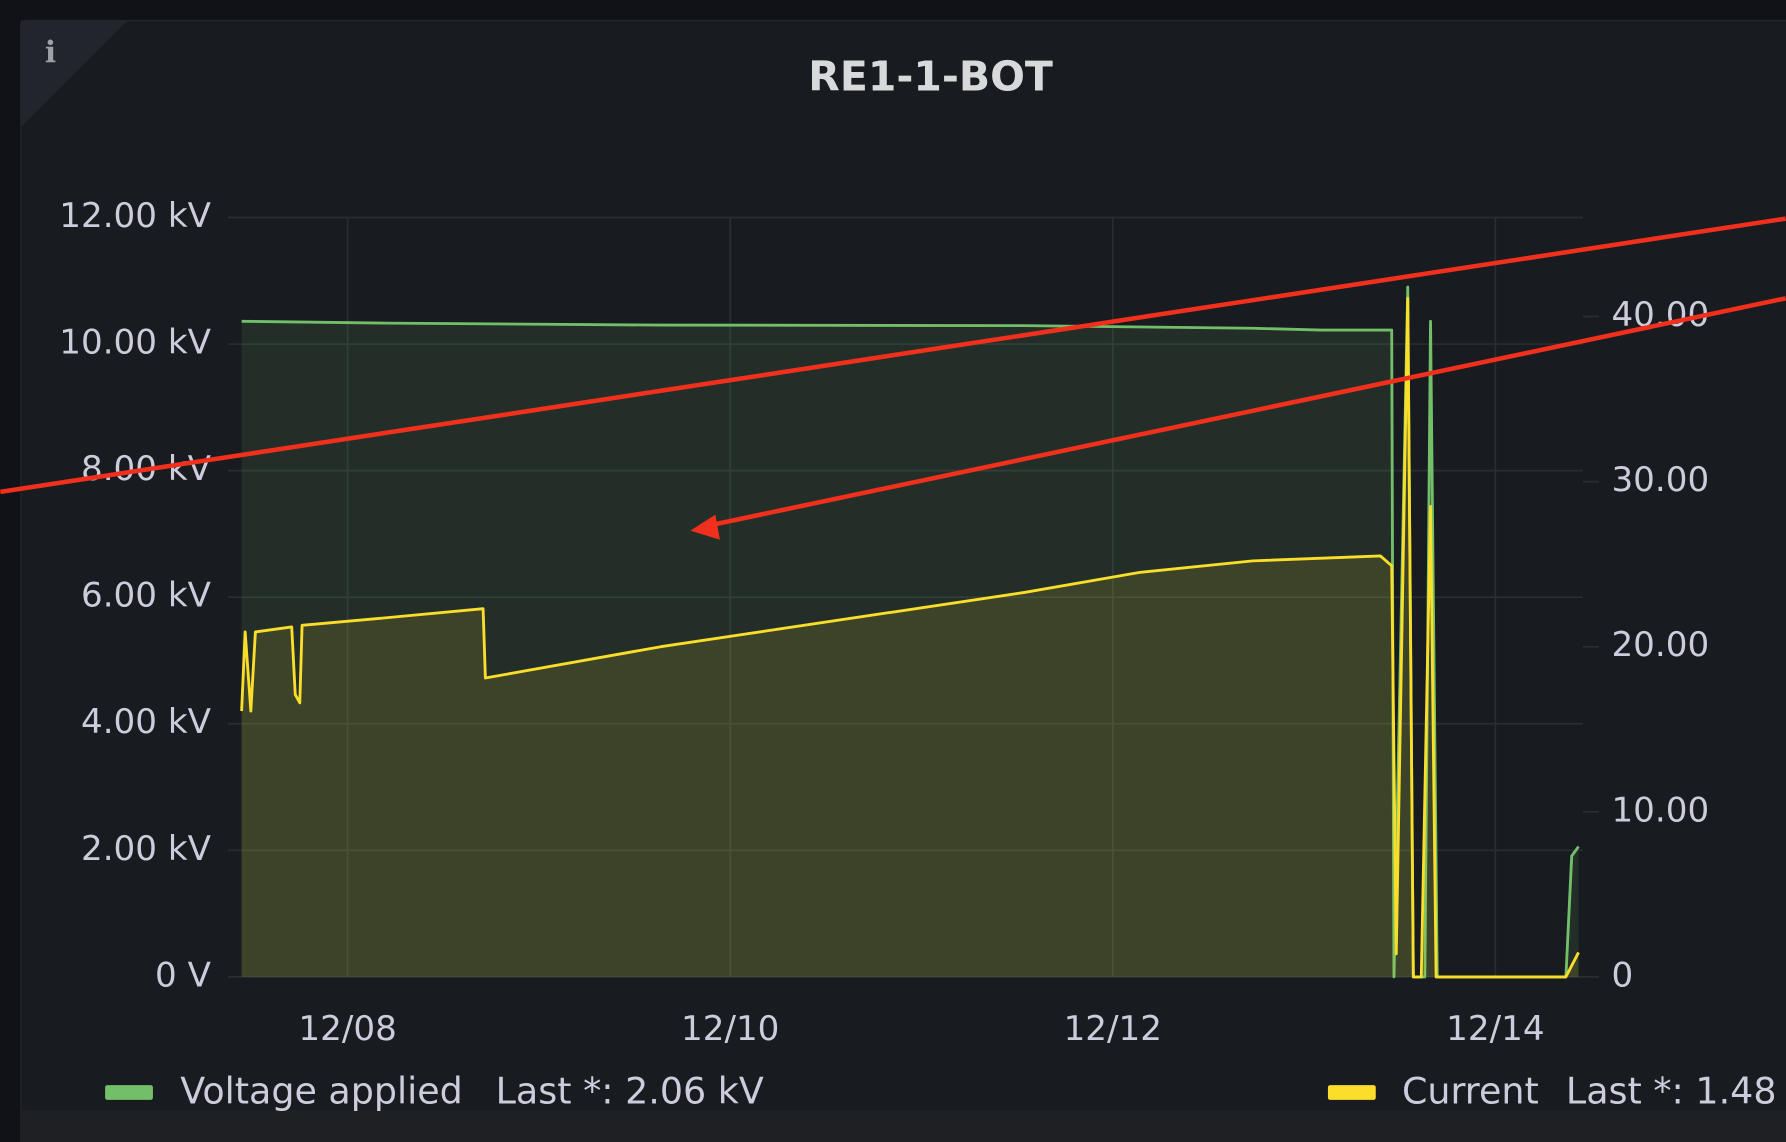 This screenshot has height=1142, width=1786. Describe the element at coordinates (1671, 1091) in the screenshot. I see `legend-stat: Last *: 1.48` at that location.